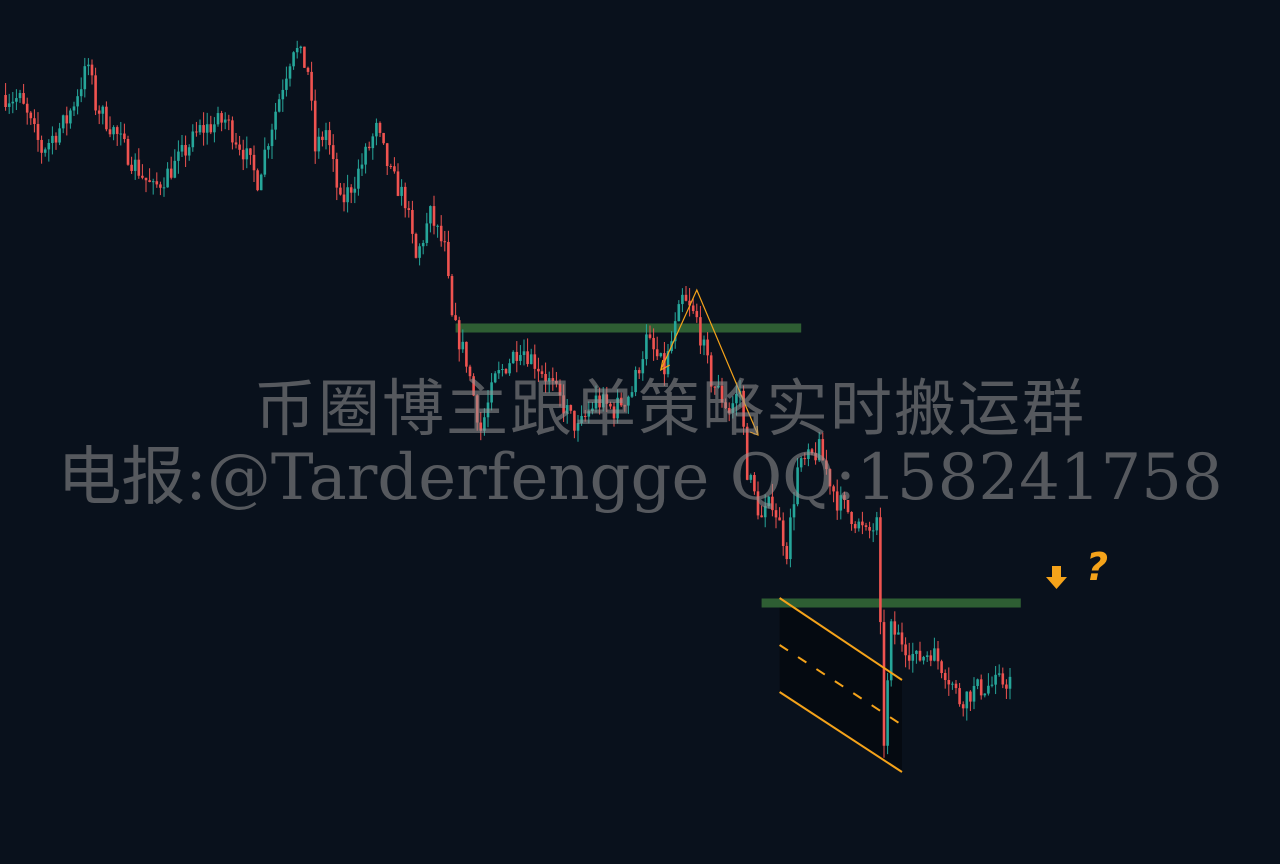 The height and width of the screenshot is (864, 1280). I want to click on channel-lower-line, so click(841, 732).